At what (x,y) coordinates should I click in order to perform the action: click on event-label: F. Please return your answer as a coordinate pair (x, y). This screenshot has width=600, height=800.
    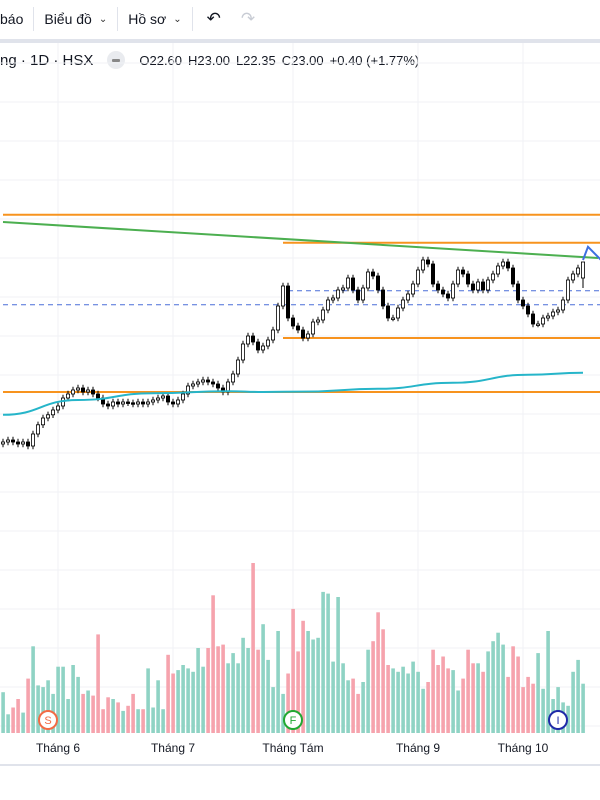
    Looking at the image, I should click on (293, 721).